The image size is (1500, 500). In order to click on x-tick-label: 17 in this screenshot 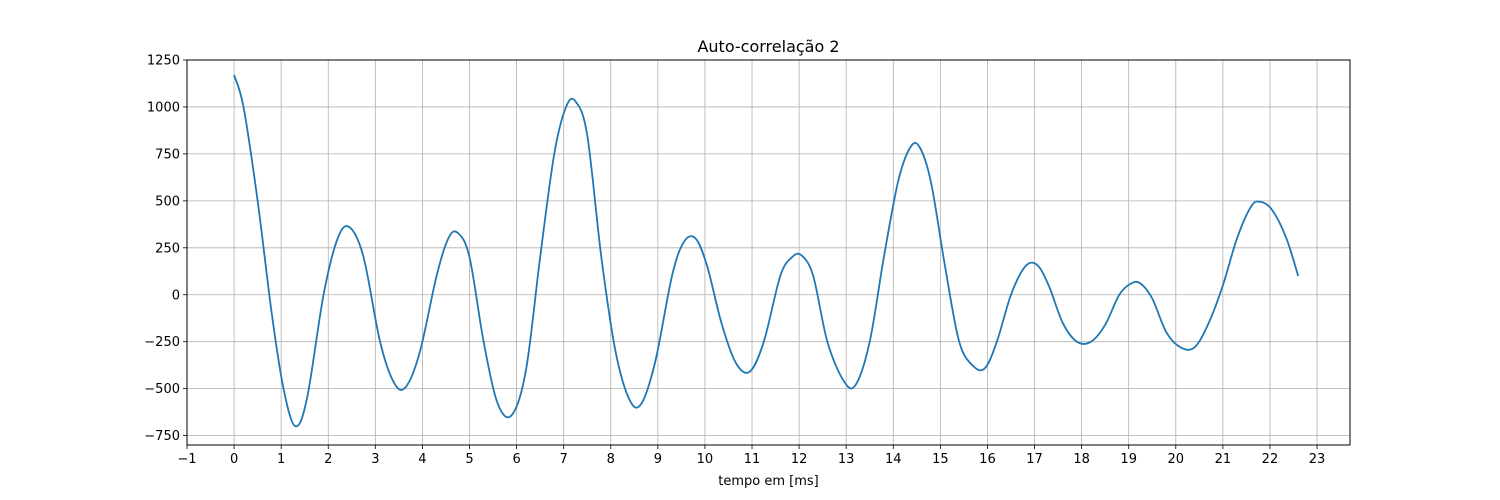, I will do `click(1034, 459)`.